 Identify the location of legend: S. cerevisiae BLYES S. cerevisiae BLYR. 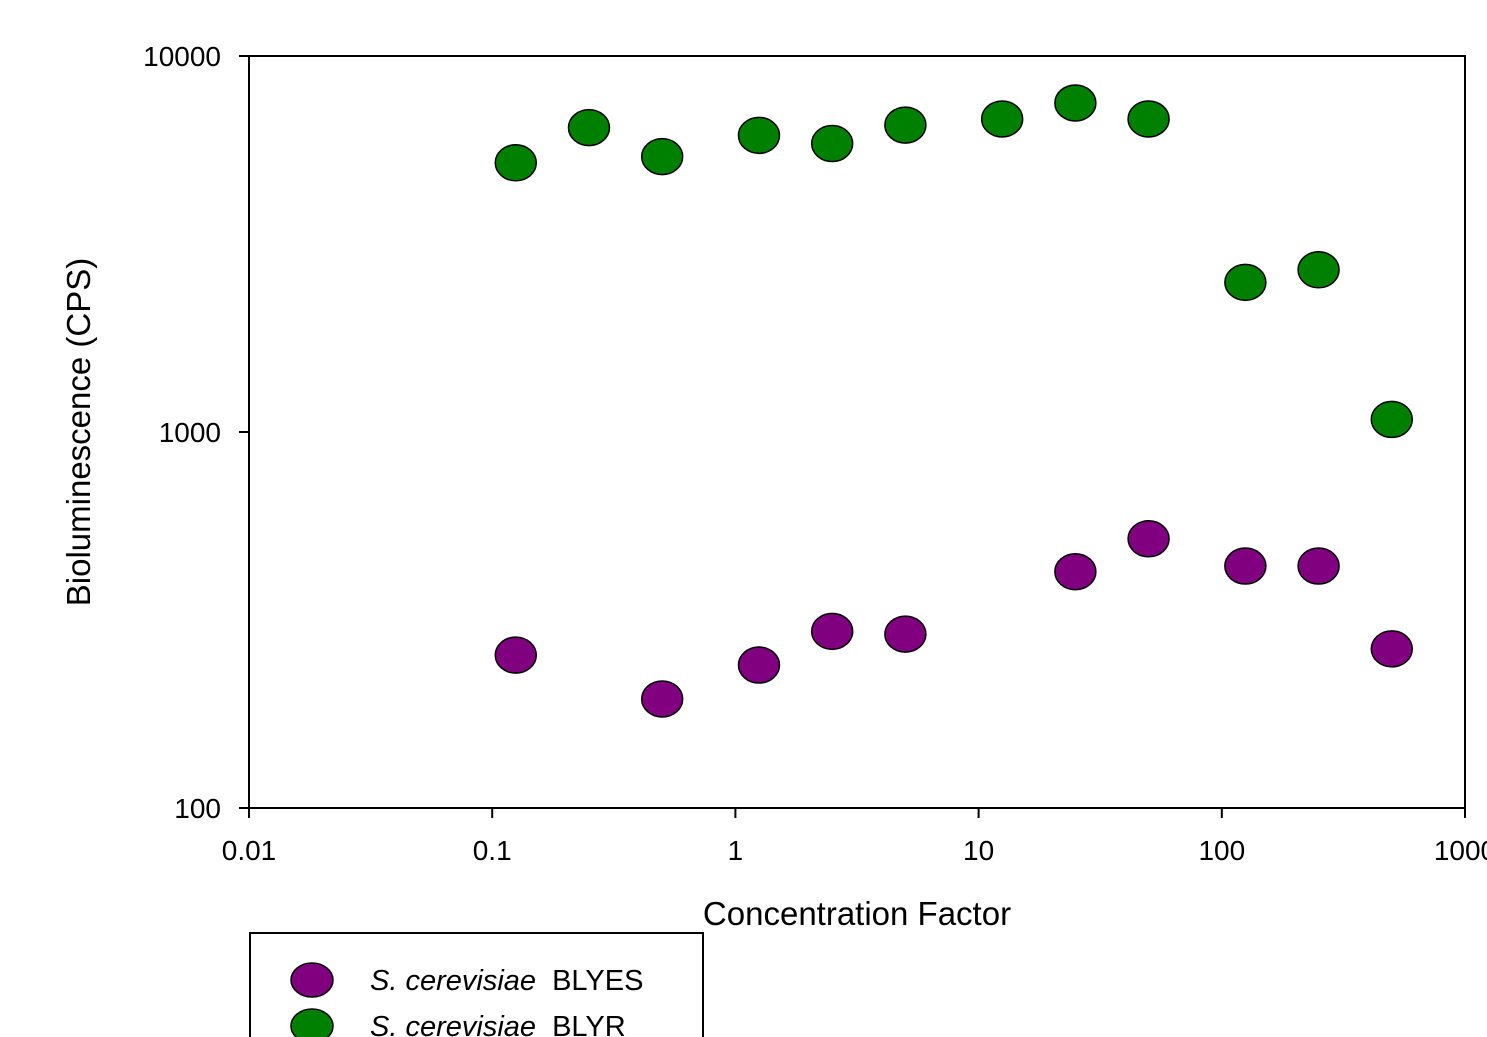
(476, 984).